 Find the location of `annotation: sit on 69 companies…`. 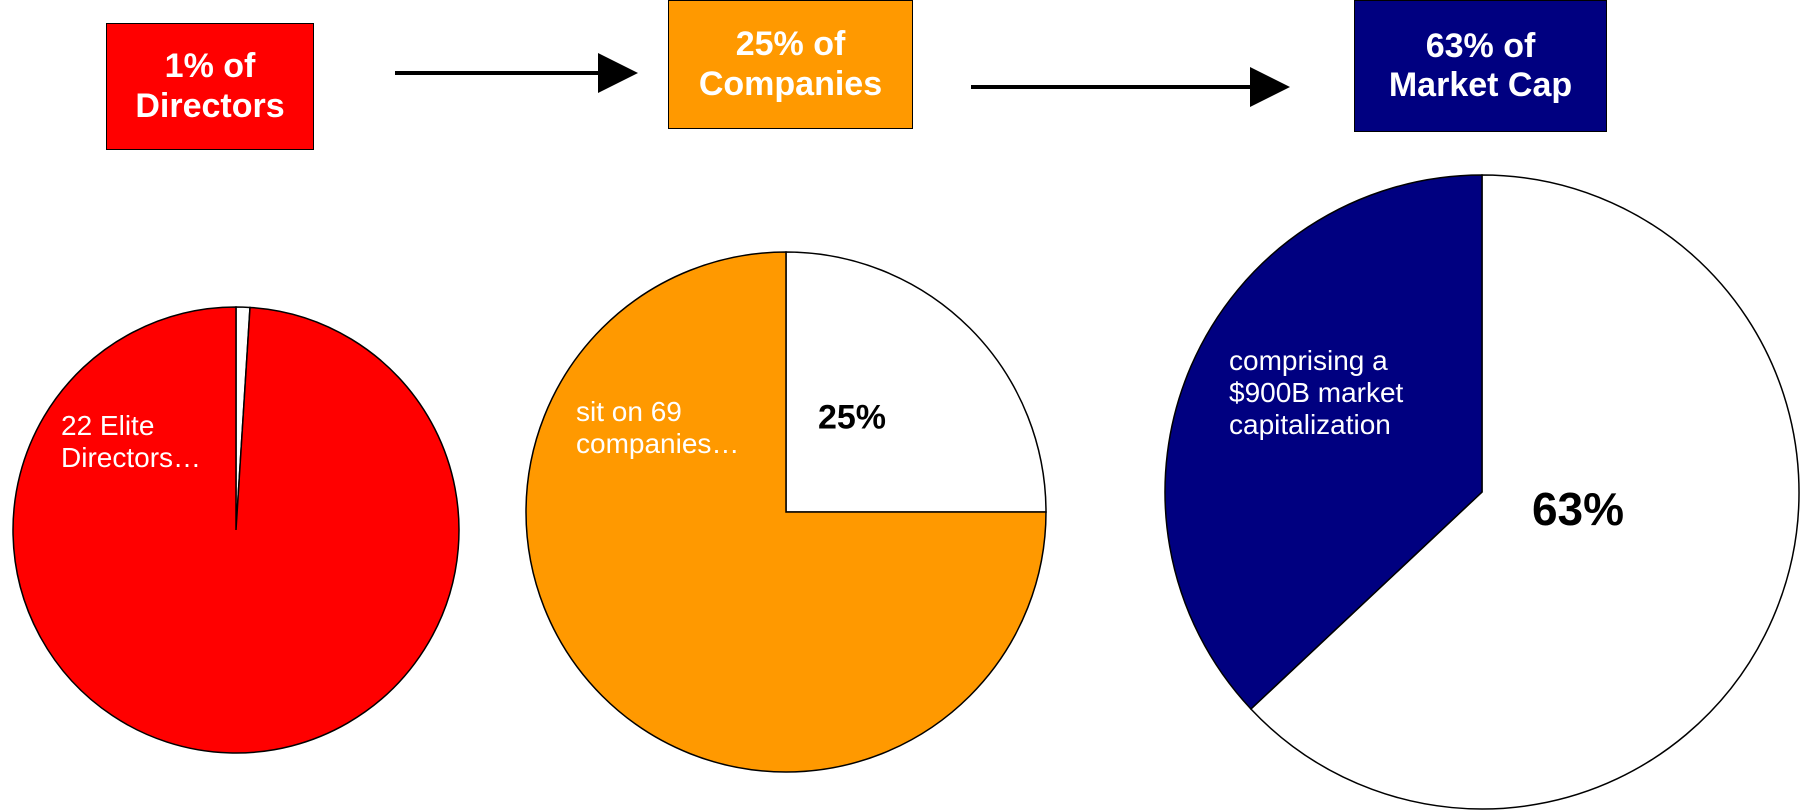

annotation: sit on 69 companies… is located at coordinates (658, 428).